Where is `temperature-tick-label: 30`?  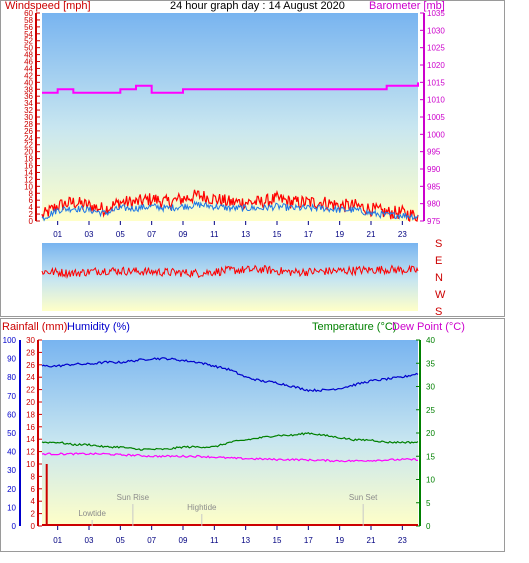
temperature-tick-label: 30 is located at coordinates (430, 387).